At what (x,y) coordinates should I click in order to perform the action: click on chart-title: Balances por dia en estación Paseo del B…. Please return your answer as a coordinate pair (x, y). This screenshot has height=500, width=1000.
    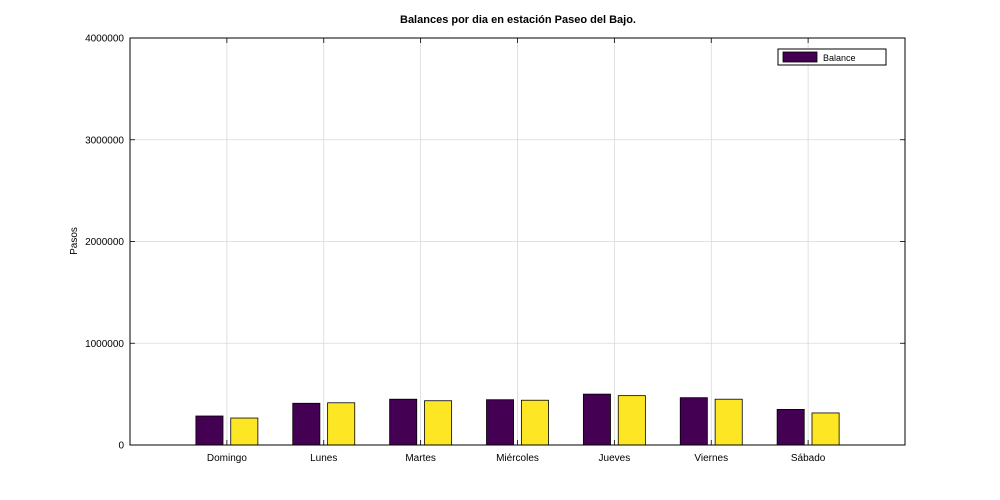
    Looking at the image, I should click on (518, 20).